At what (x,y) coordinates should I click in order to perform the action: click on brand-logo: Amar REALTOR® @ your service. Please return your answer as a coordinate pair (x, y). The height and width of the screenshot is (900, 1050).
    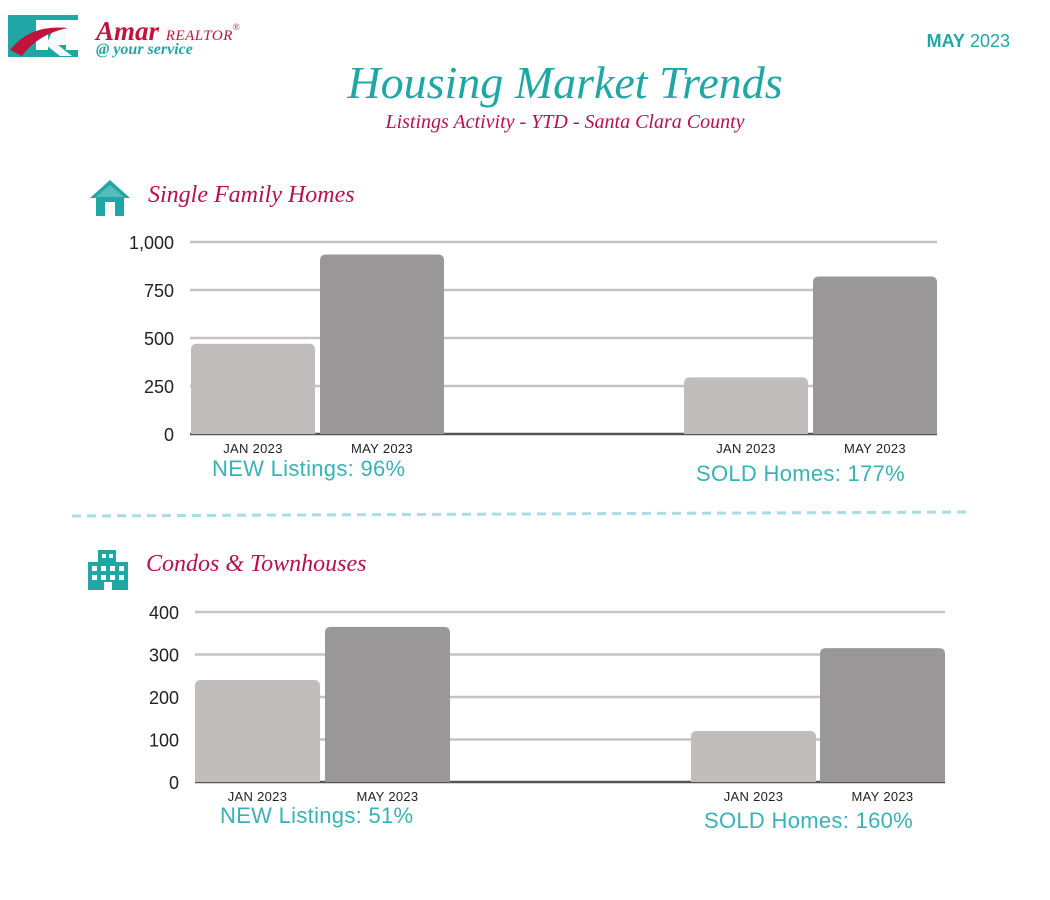
    Looking at the image, I should click on (138, 37).